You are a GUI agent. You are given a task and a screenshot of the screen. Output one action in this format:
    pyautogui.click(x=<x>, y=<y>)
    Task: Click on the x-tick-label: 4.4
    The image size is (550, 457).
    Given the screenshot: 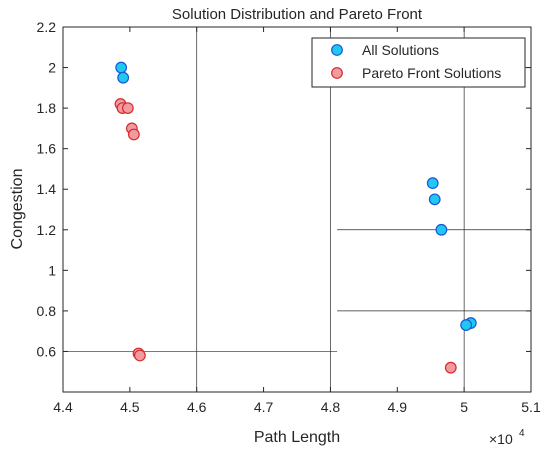 What is the action you would take?
    pyautogui.click(x=63, y=407)
    